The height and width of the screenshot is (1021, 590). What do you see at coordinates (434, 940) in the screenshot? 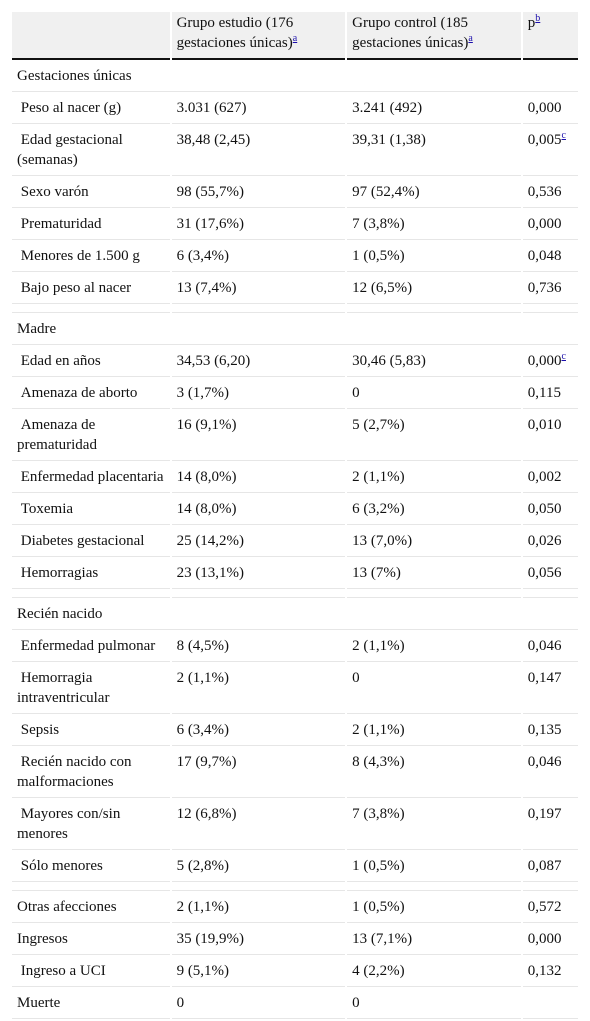
I see `control-value: 13 (7,1%)` at bounding box center [434, 940].